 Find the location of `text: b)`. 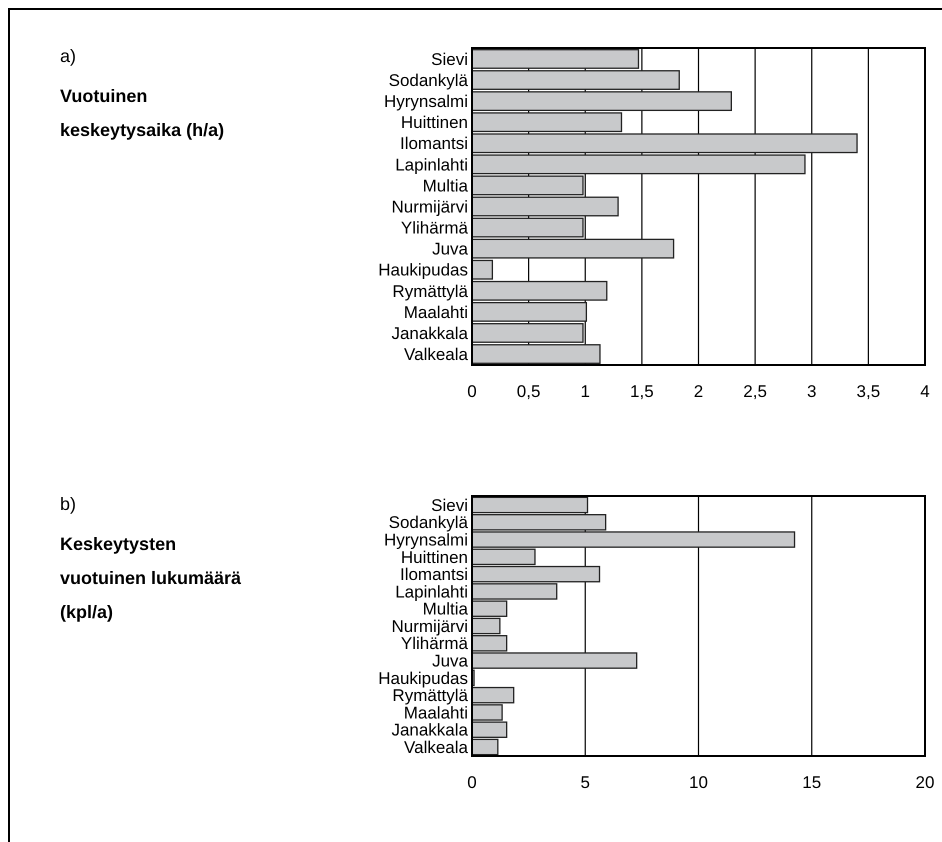

text: b) is located at coordinates (68, 504).